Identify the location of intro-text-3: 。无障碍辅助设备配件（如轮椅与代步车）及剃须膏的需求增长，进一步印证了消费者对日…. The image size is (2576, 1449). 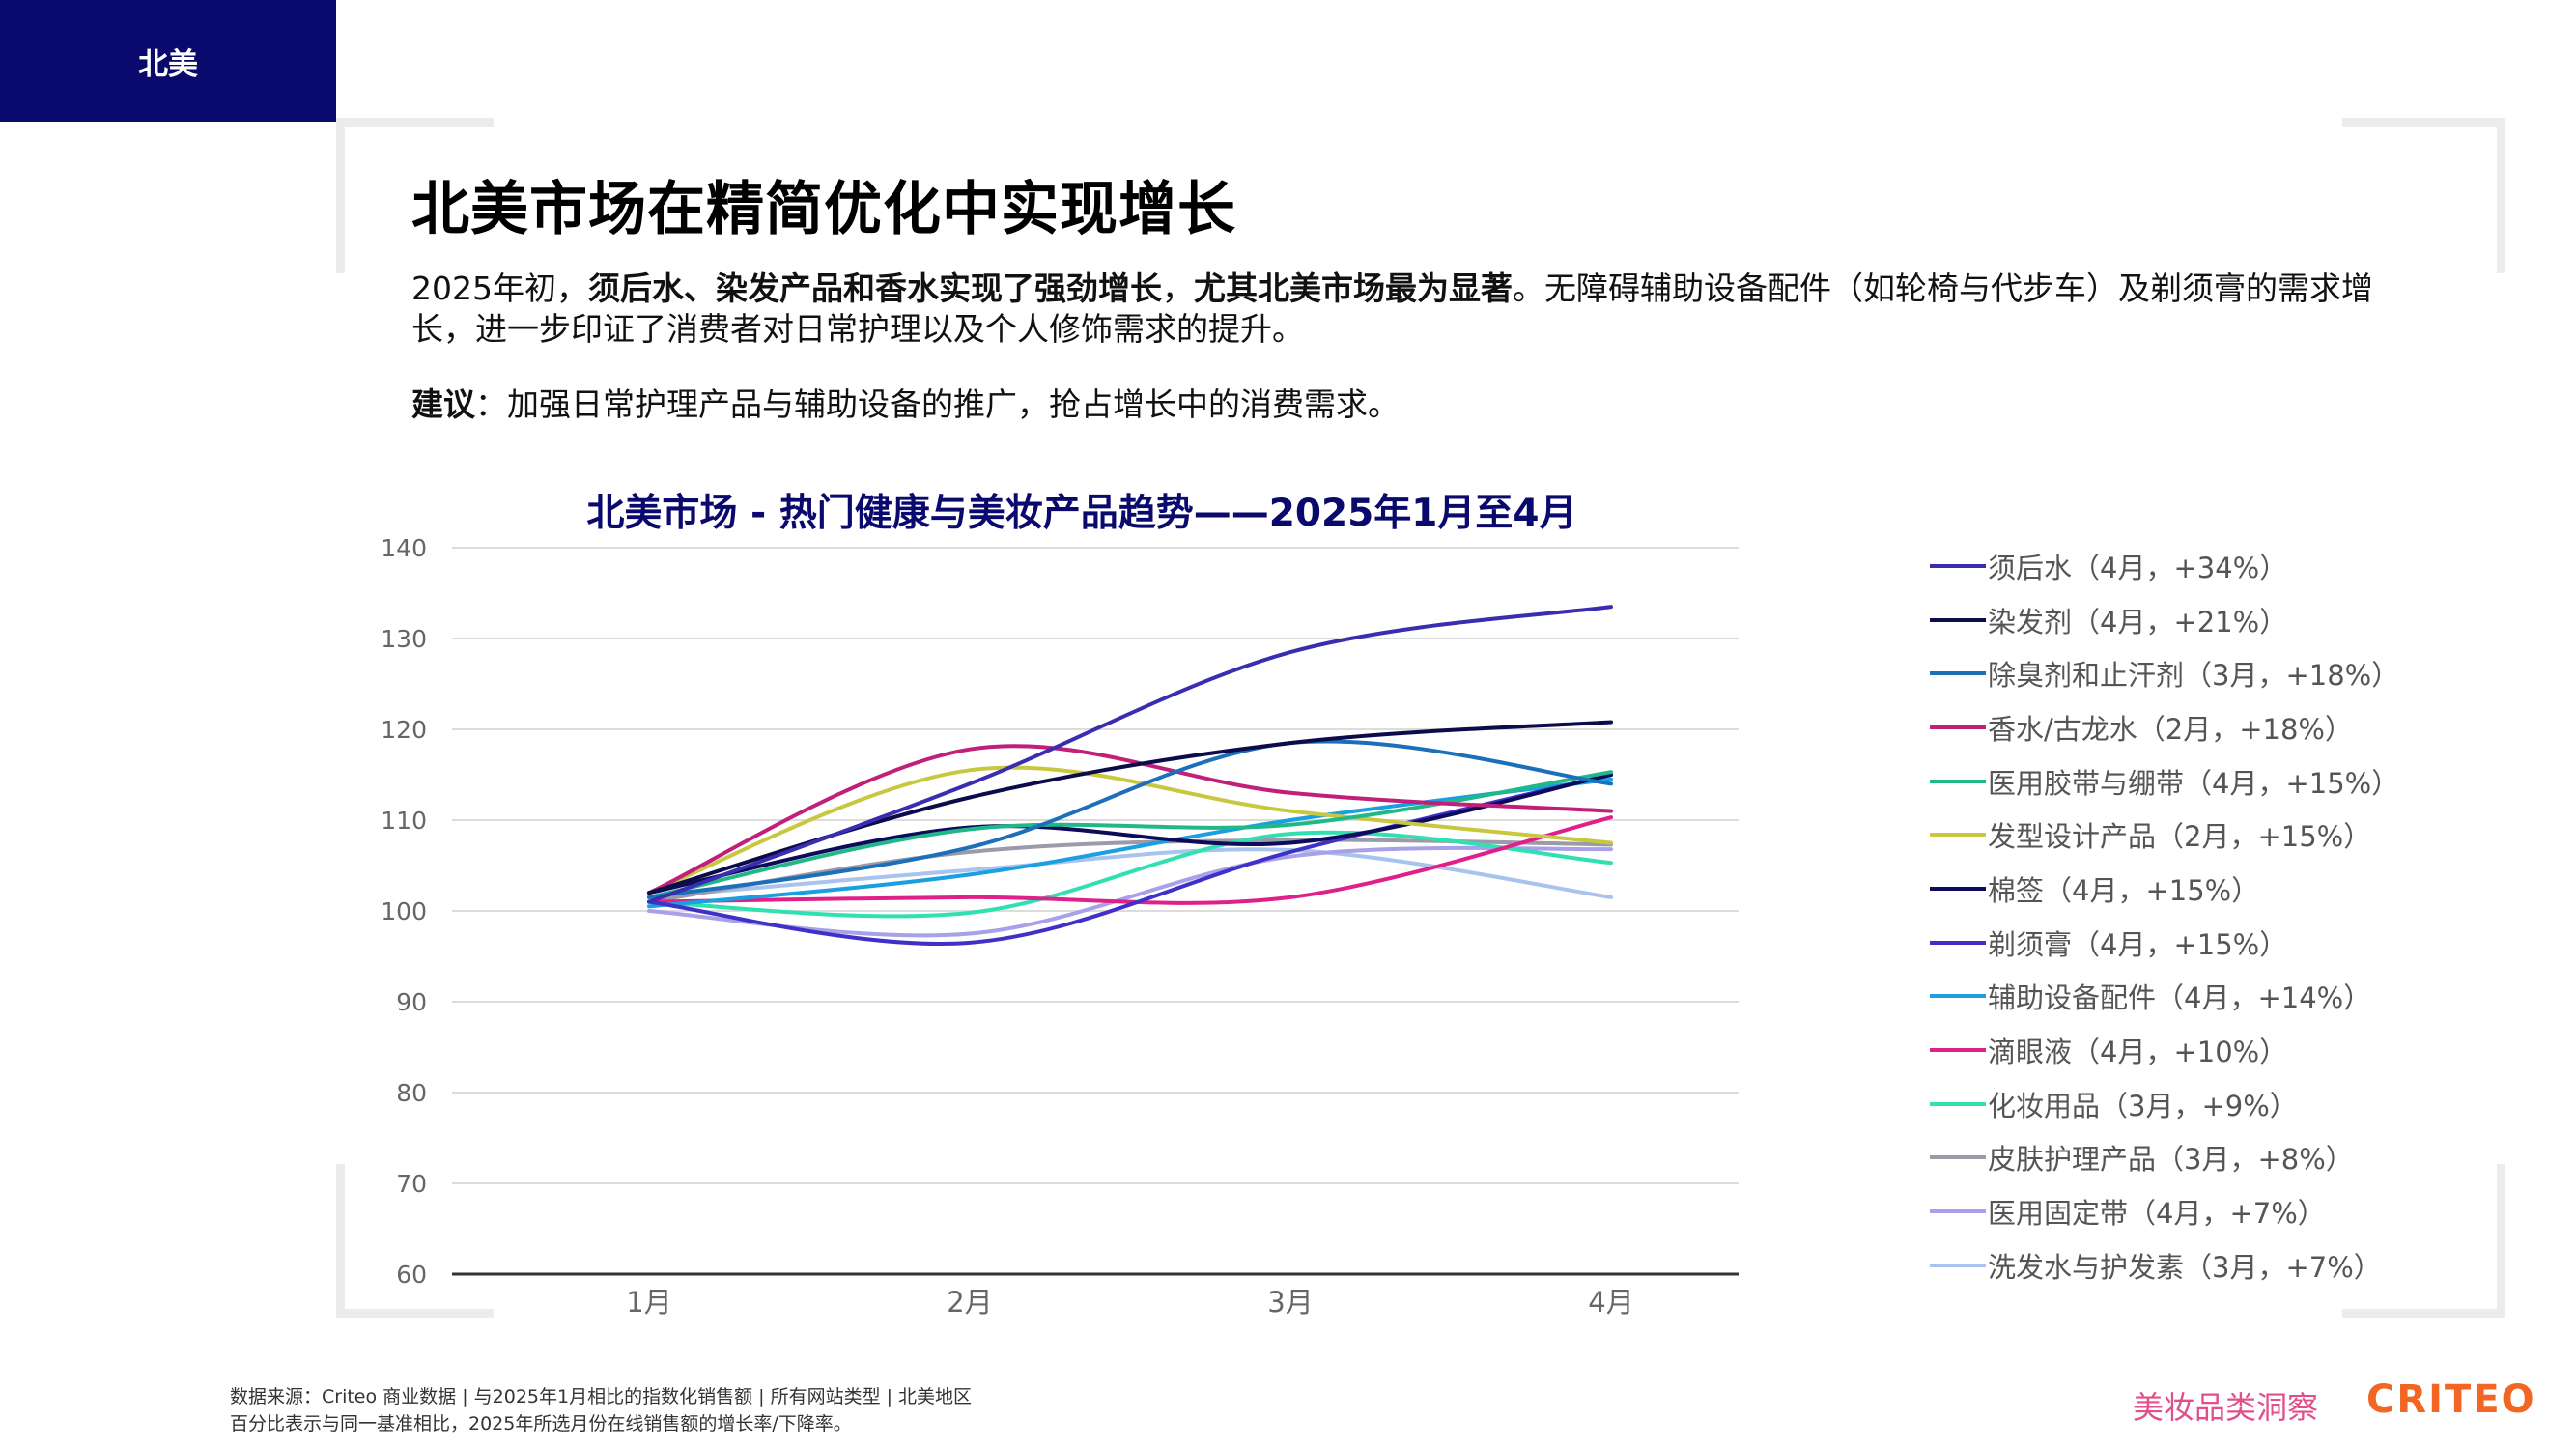
(1392, 309).